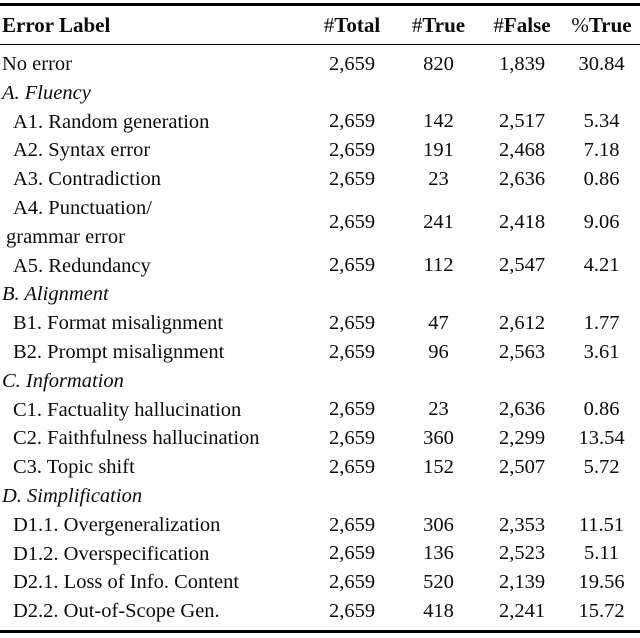  Describe the element at coordinates (601, 553) in the screenshot. I see `pct-true-cell: 5.11` at that location.